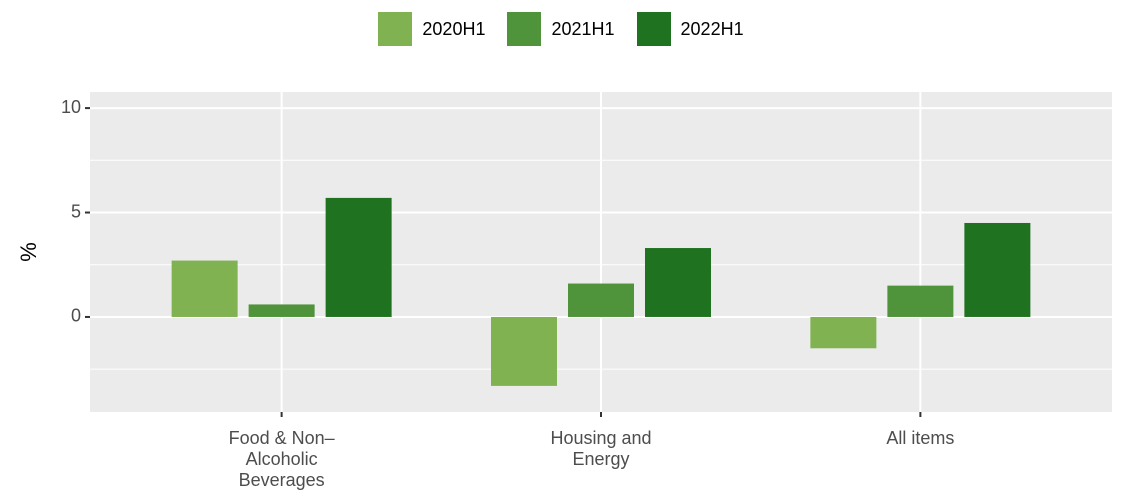 The height and width of the screenshot is (500, 1122). What do you see at coordinates (583, 28) in the screenshot?
I see `legend-label: 2021H1` at bounding box center [583, 28].